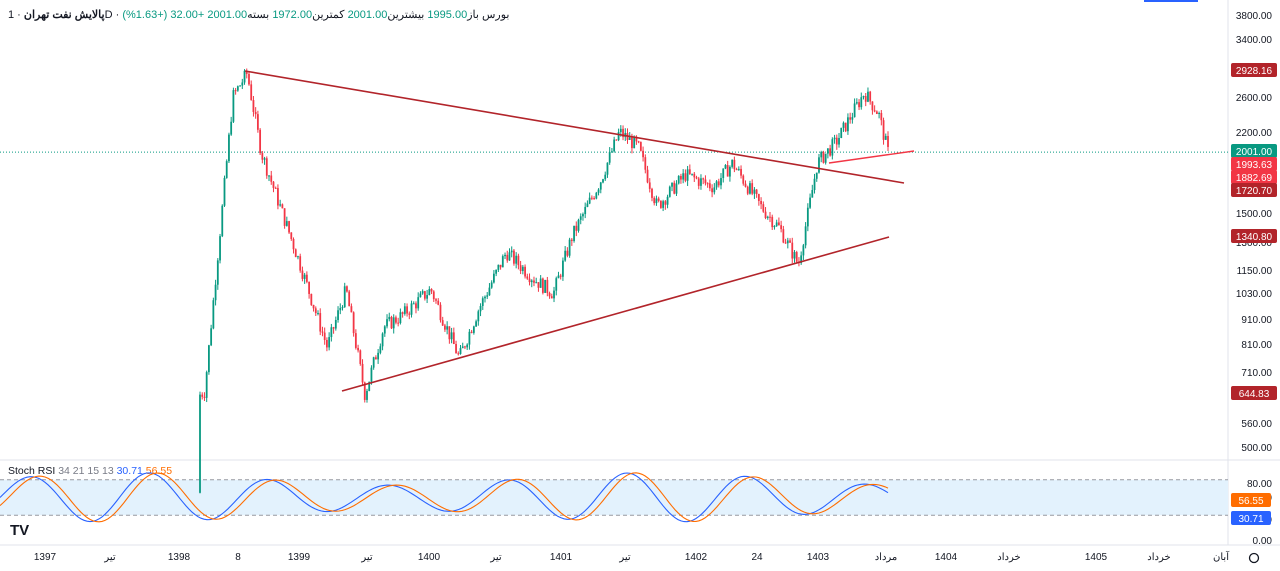 The width and height of the screenshot is (1280, 571). I want to click on price-tag-label: 2928.16, so click(1254, 71).